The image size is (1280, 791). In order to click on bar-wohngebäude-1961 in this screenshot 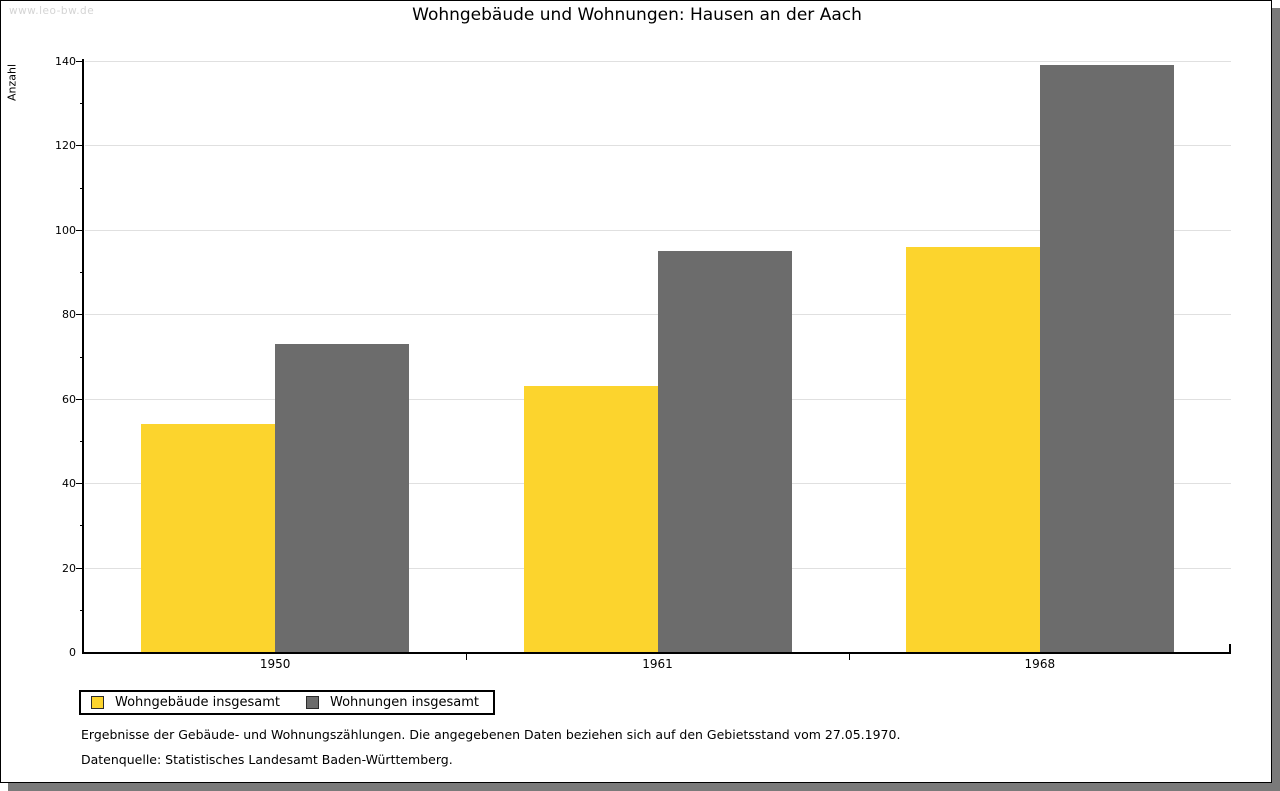, I will do `click(590, 519)`.